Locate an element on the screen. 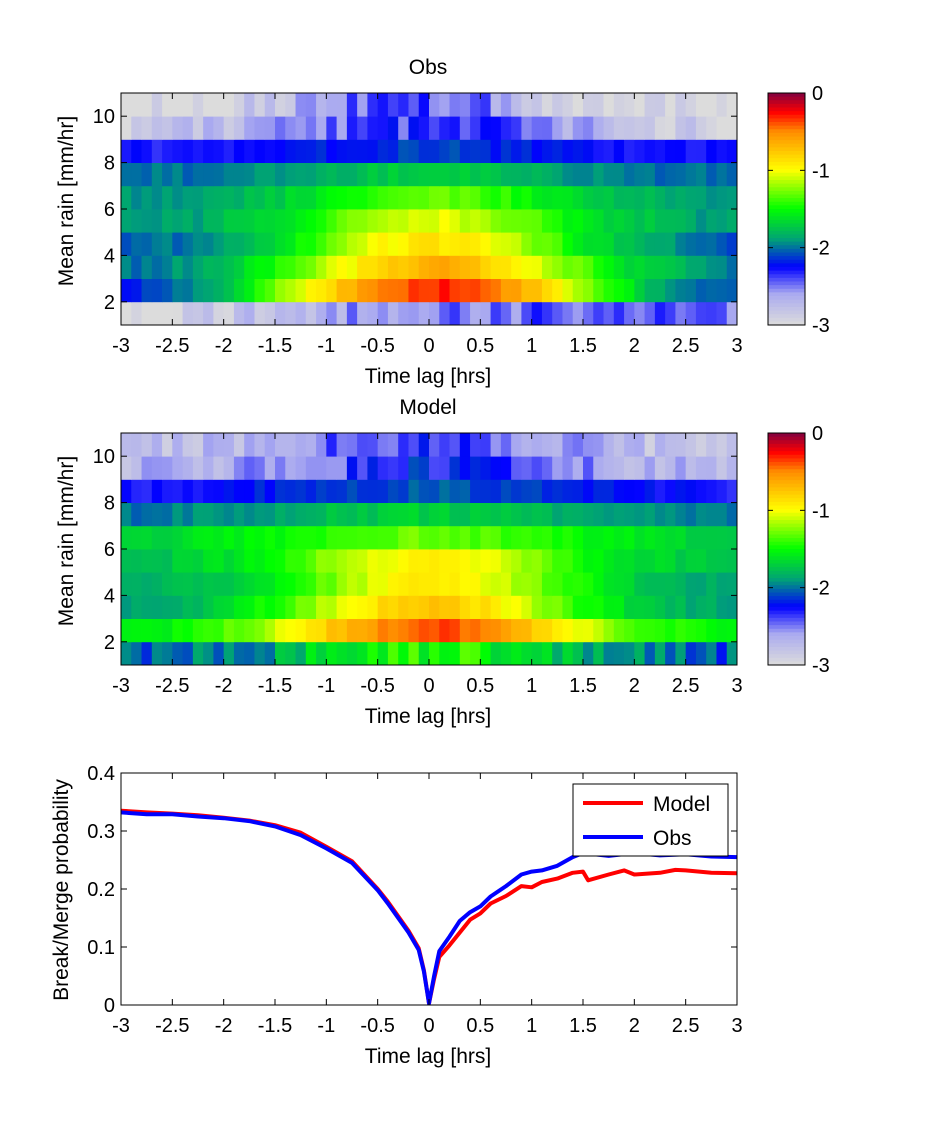 The image size is (933, 1135). probability-y-label: Break/Merge probability is located at coordinates (61, 890).